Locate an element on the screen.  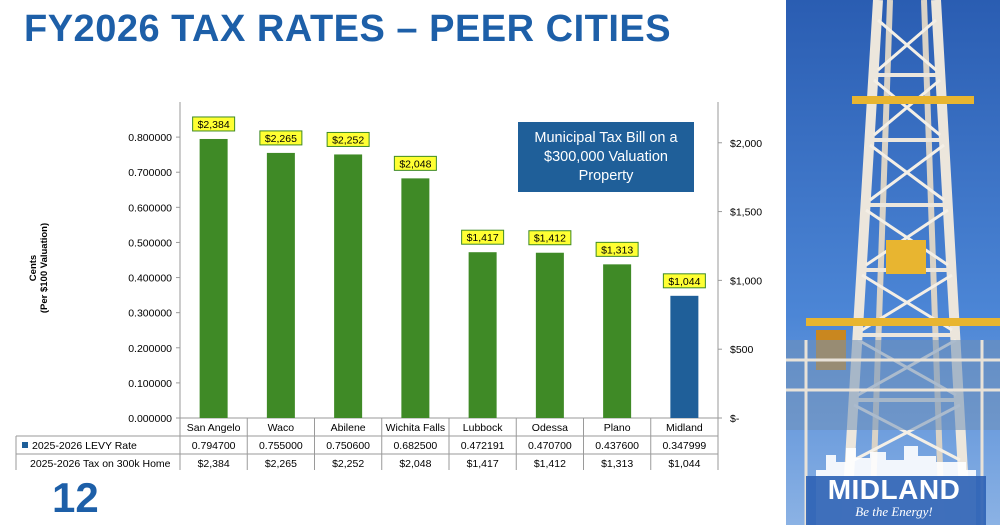
y-axis-title-line: (Per $100 Valuation) is located at coordinates (44, 268).